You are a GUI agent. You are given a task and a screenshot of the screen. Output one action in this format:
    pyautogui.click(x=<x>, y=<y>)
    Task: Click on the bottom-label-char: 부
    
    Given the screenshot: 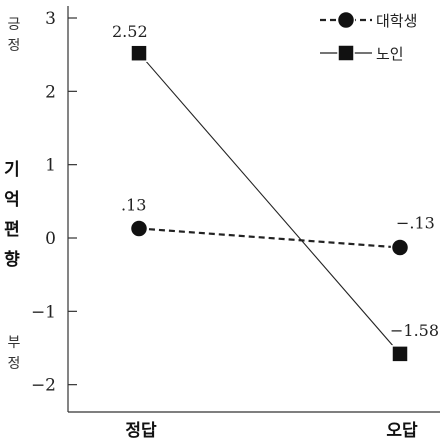 What is the action you would take?
    pyautogui.click(x=14, y=343)
    